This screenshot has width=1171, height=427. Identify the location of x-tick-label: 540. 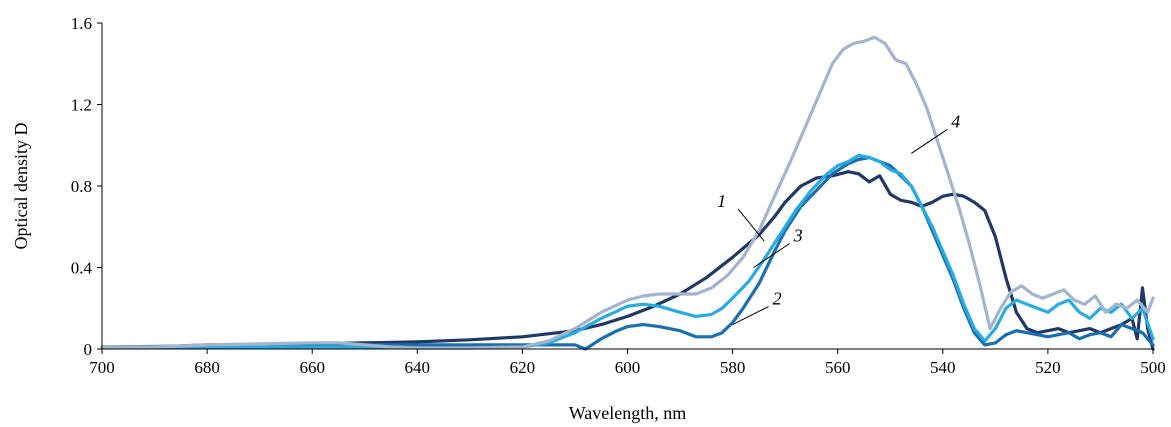
(943, 367).